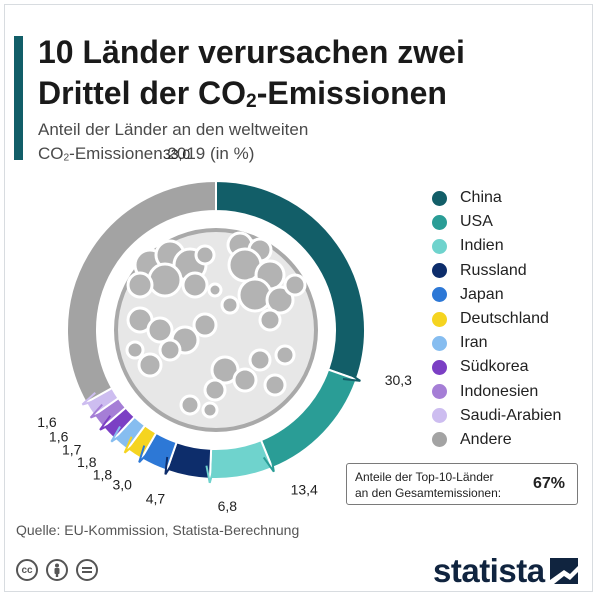 The width and height of the screenshot is (599, 598). What do you see at coordinates (496, 222) in the screenshot?
I see `legend-item-usa: USA` at bounding box center [496, 222].